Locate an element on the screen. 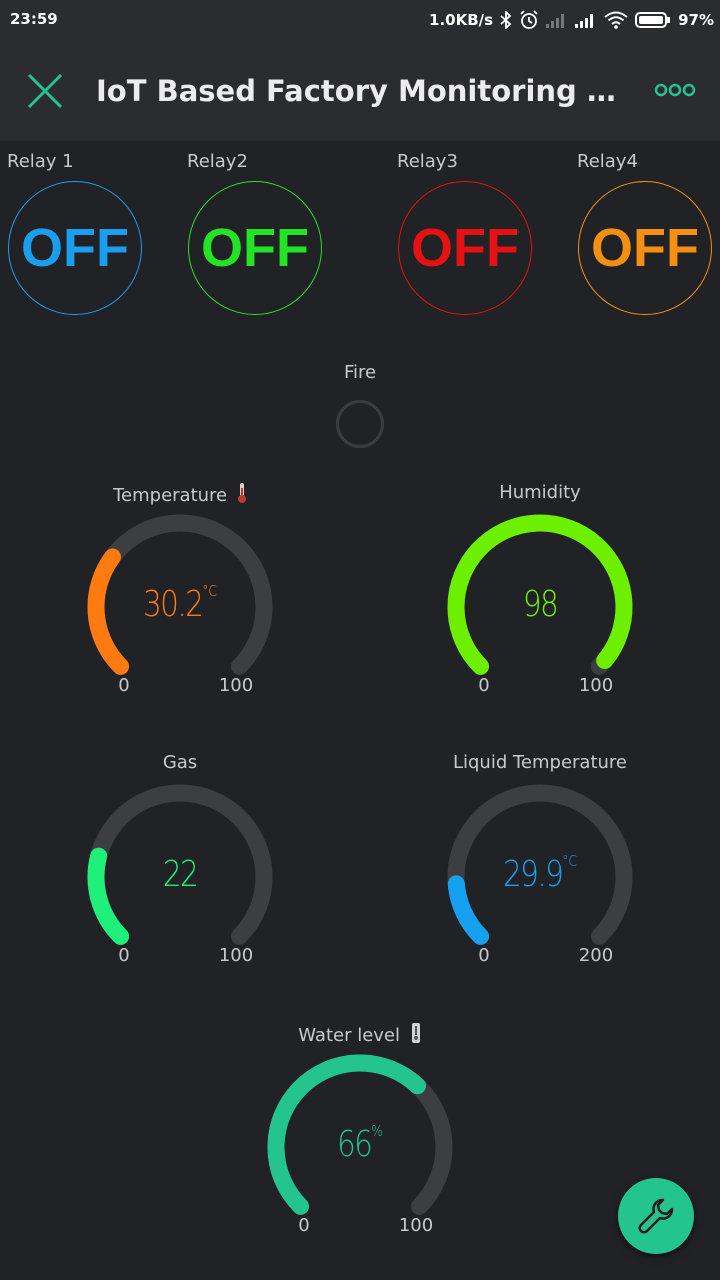 The height and width of the screenshot is (1280, 720). alarm-icon is located at coordinates (529, 20).